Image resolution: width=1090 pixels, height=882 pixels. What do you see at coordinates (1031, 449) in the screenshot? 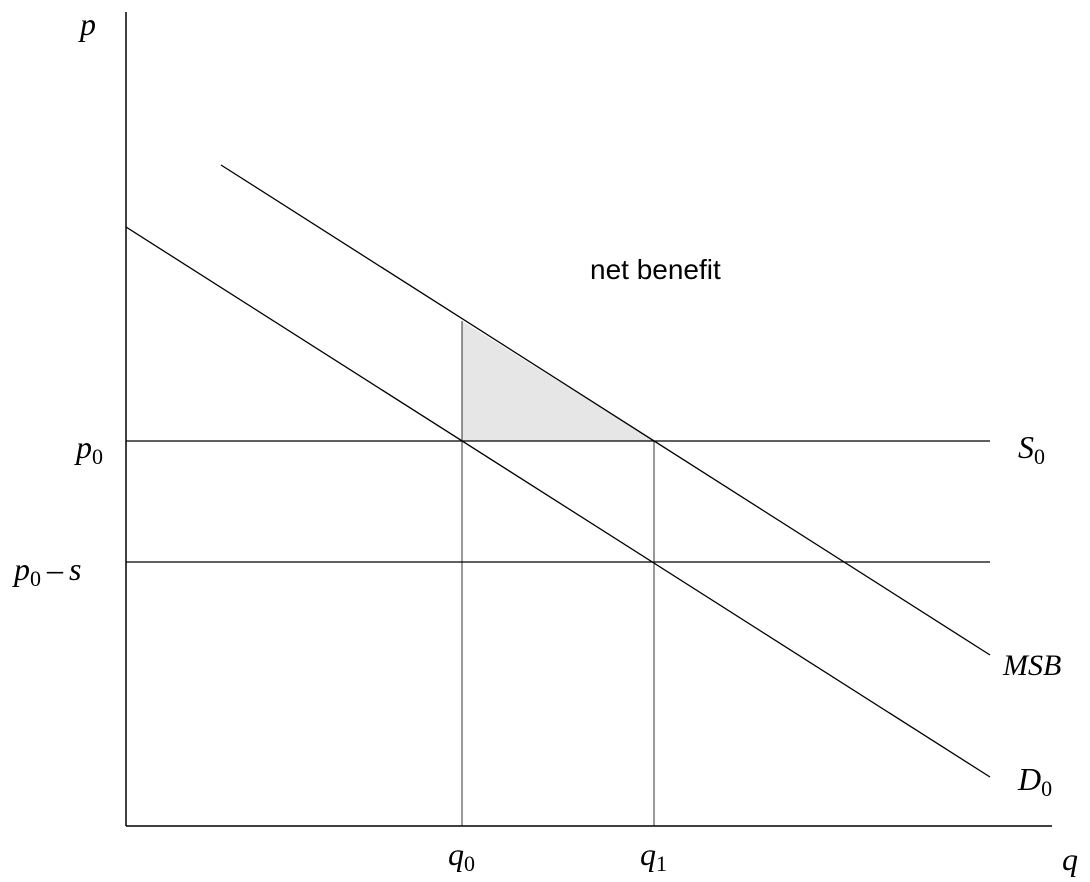
I see `supply-label-s0: S0` at bounding box center [1031, 449].